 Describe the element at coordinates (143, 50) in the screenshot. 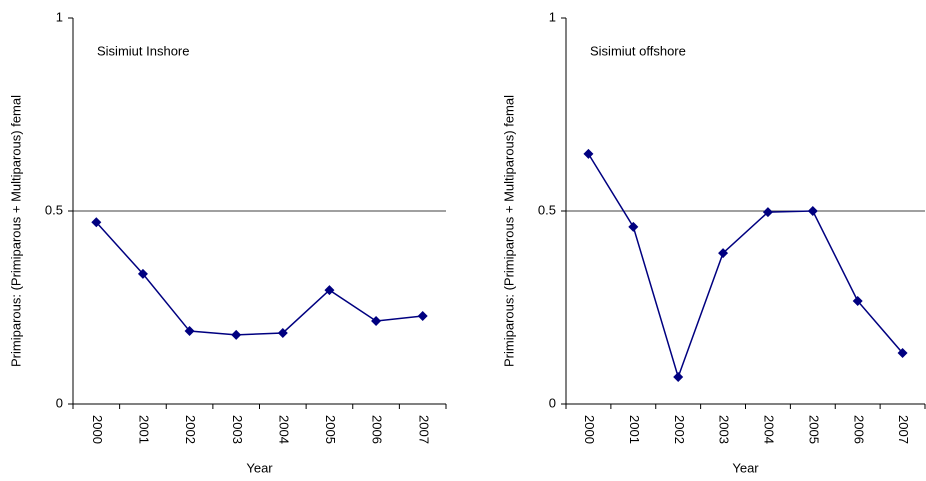

I see `annotation: Sisimiut Inshore` at that location.